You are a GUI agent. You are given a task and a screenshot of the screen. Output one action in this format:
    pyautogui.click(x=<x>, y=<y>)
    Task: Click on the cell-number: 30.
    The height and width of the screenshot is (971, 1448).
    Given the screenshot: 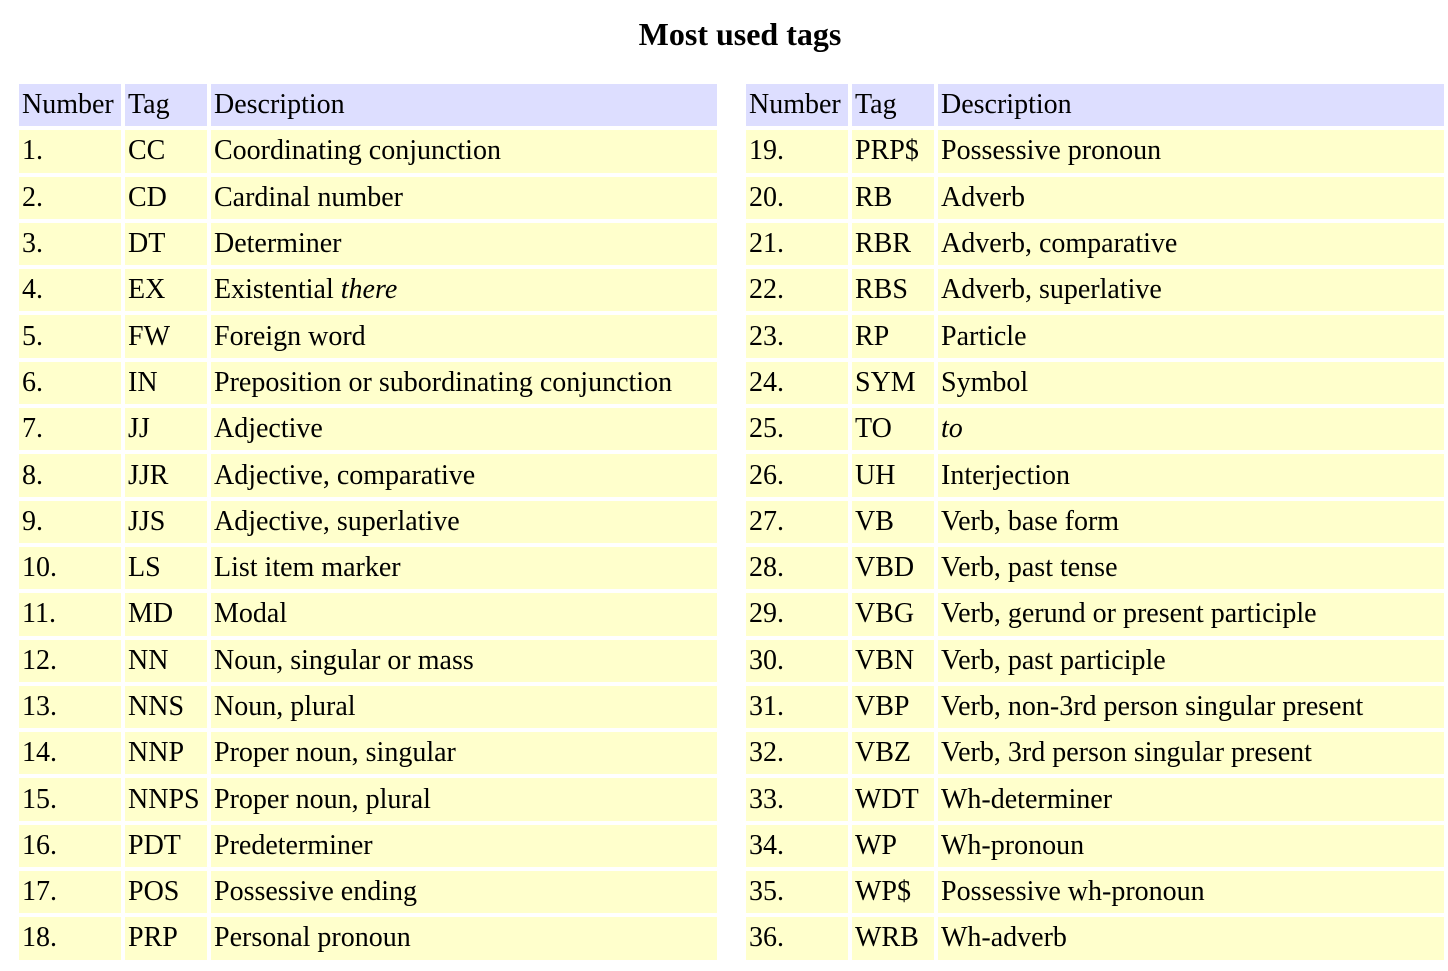 What is the action you would take?
    pyautogui.click(x=797, y=660)
    